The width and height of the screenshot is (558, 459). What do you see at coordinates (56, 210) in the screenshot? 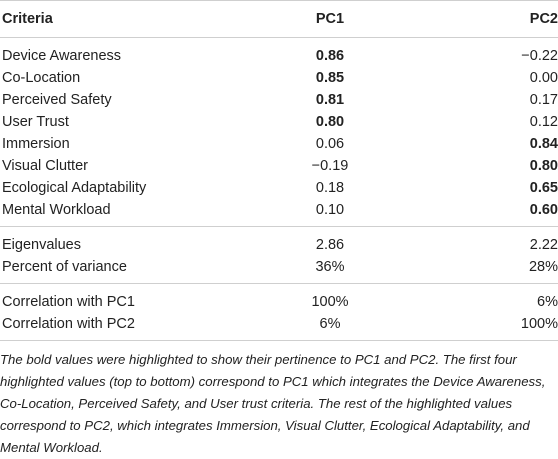
I see `criteria-cell: Mental Workload` at bounding box center [56, 210].